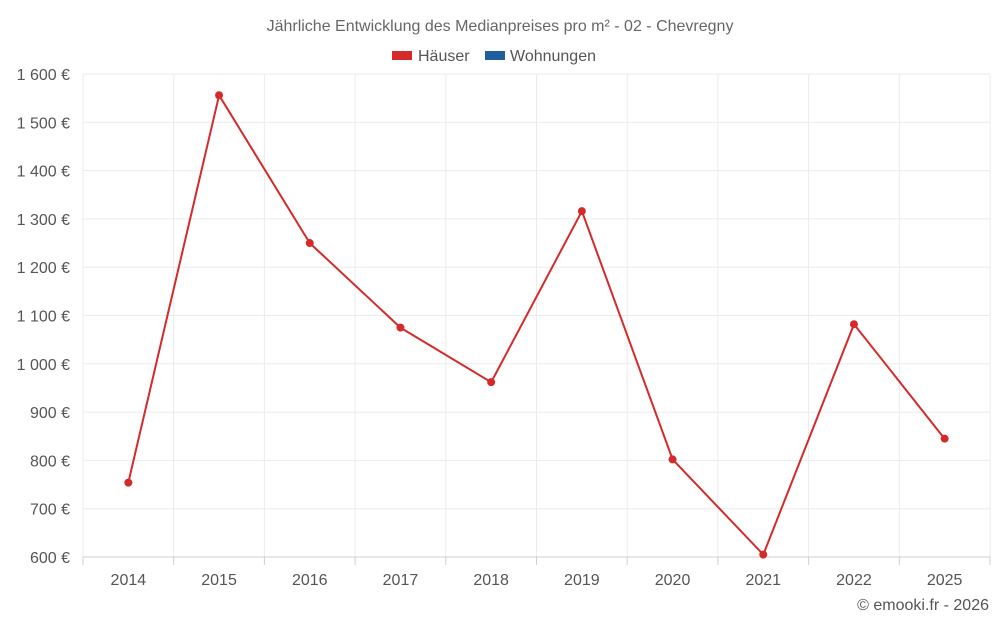  Describe the element at coordinates (491, 382) in the screenshot. I see `data-point-haeuser-2018` at that location.